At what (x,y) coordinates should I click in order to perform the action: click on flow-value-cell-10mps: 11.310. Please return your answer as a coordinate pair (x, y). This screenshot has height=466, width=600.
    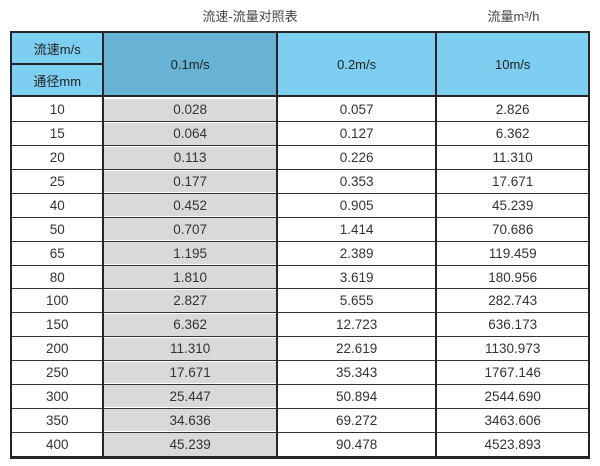
    Looking at the image, I should click on (512, 157).